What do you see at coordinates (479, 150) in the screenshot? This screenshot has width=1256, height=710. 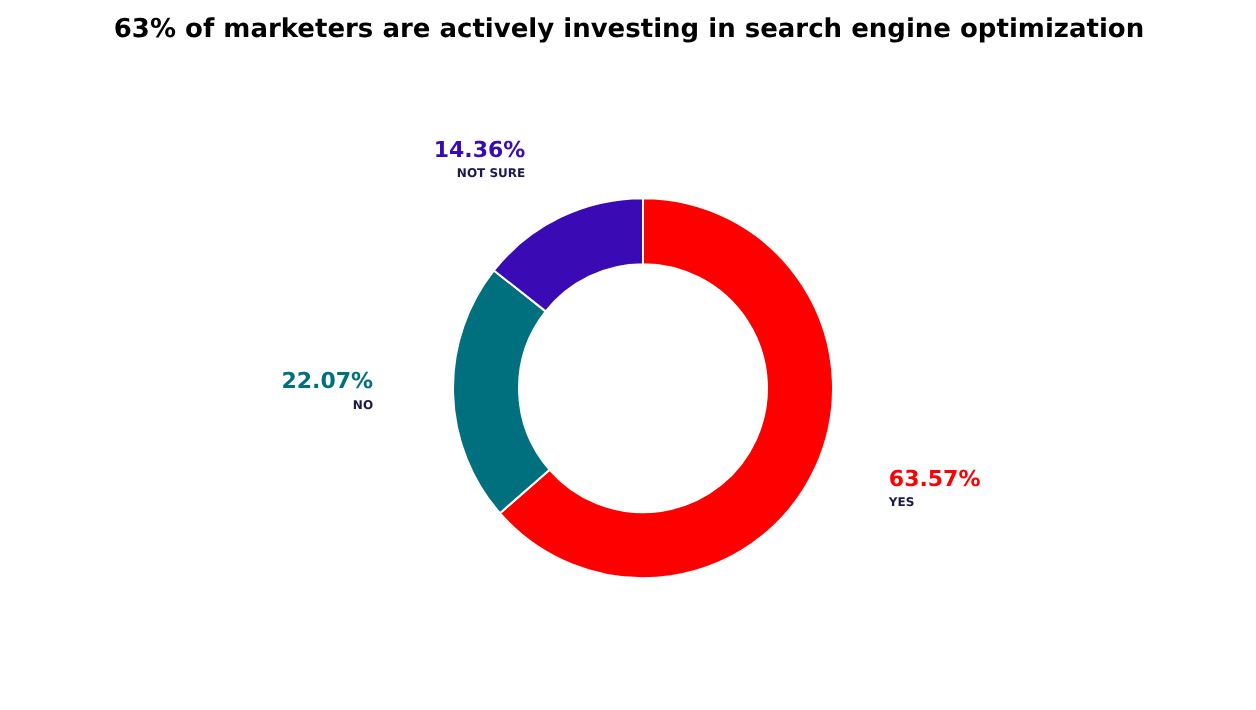 I see `data-label: 14.36%` at bounding box center [479, 150].